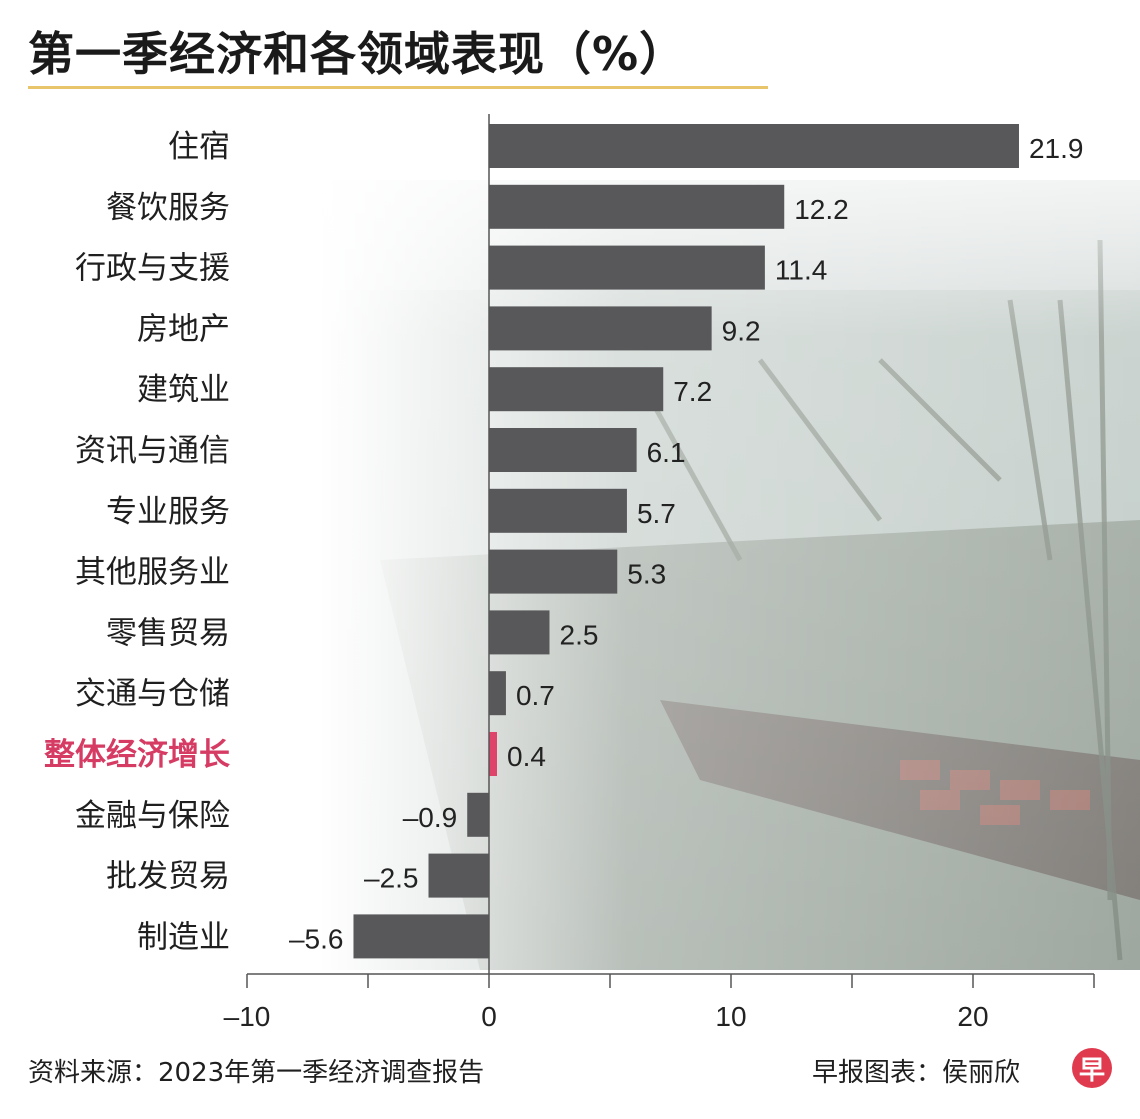 This screenshot has height=1119, width=1140. What do you see at coordinates (646, 574) in the screenshot?
I see `value-label-7: 5.3` at bounding box center [646, 574].